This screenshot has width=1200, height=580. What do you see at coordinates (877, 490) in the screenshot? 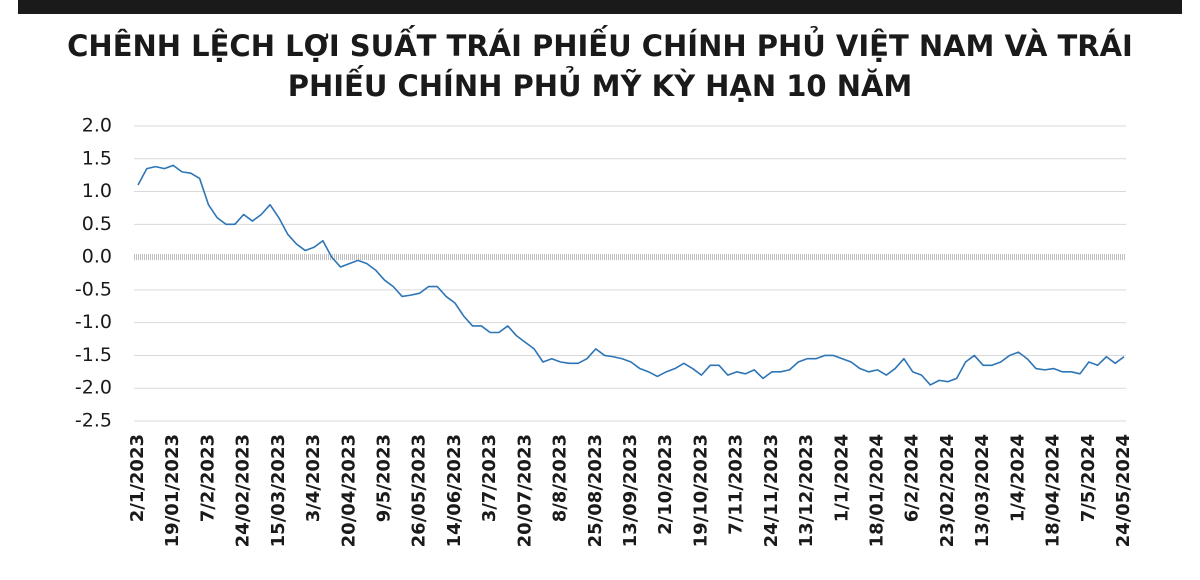
I see `x-tick-label: 18/01/2024` at bounding box center [877, 490].